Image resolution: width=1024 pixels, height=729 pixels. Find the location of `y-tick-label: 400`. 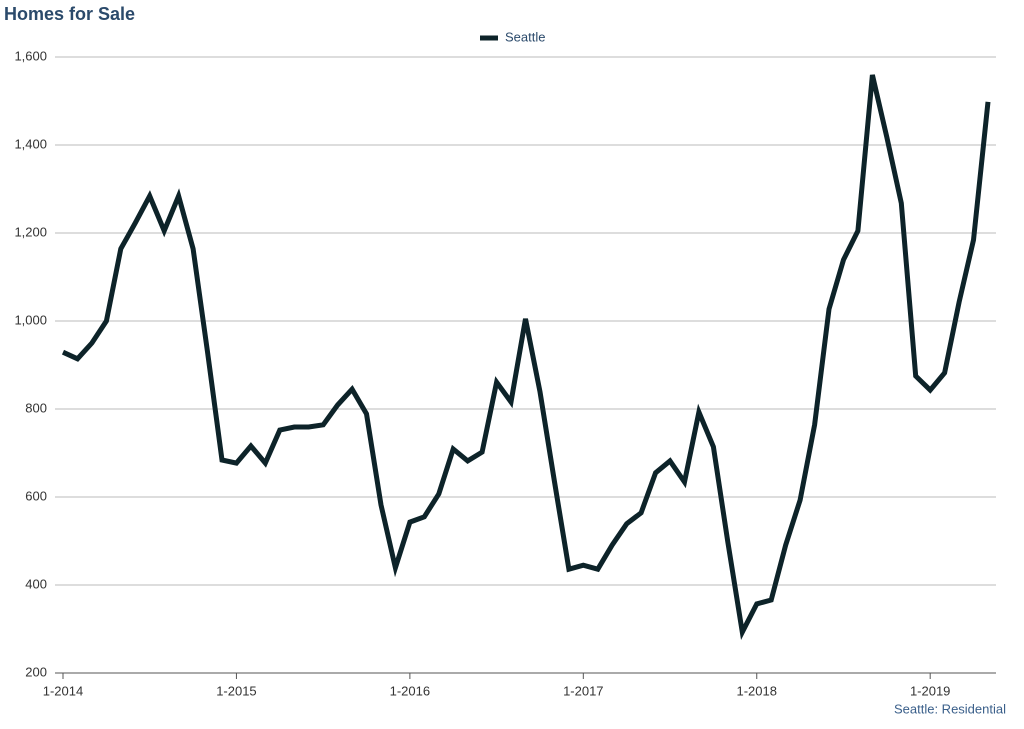

y-tick-label: 400 is located at coordinates (36, 583).